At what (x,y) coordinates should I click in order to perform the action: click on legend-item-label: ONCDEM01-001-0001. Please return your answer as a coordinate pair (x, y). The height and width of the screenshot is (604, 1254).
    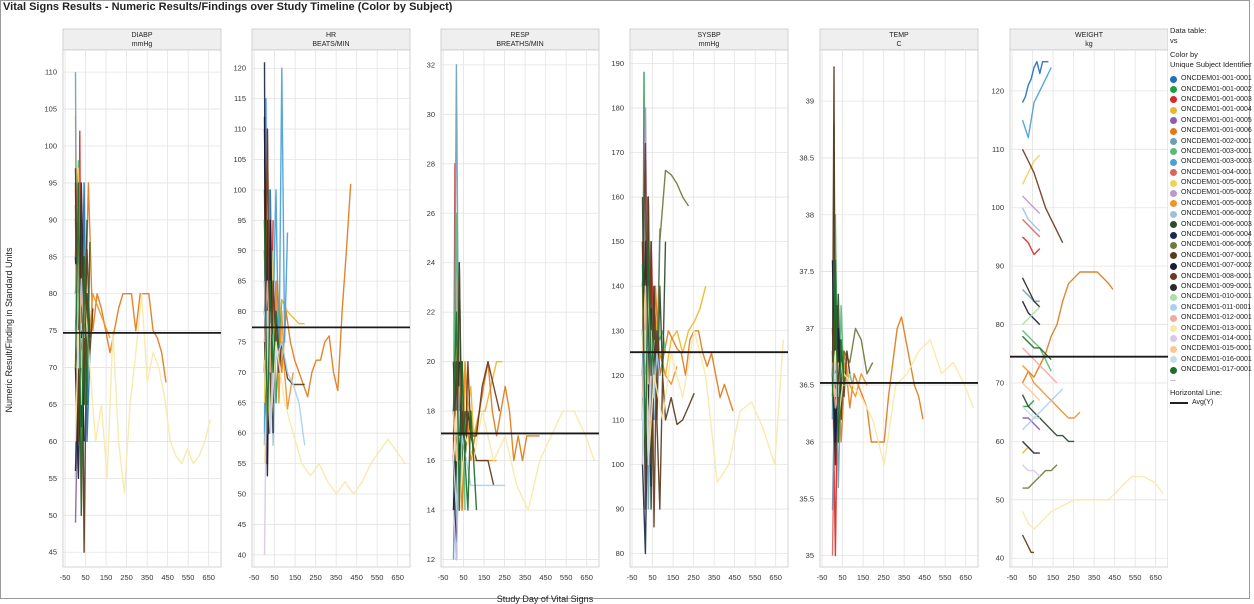
    Looking at the image, I should click on (1216, 79).